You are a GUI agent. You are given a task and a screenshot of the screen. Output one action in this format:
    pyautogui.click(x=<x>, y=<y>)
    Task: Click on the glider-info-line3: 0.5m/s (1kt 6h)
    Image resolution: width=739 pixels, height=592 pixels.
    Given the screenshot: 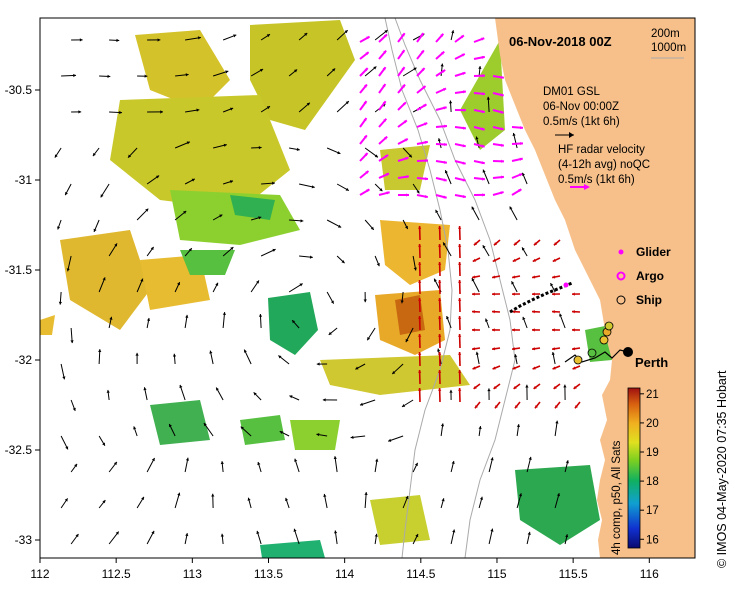 What is the action you would take?
    pyautogui.click(x=581, y=122)
    